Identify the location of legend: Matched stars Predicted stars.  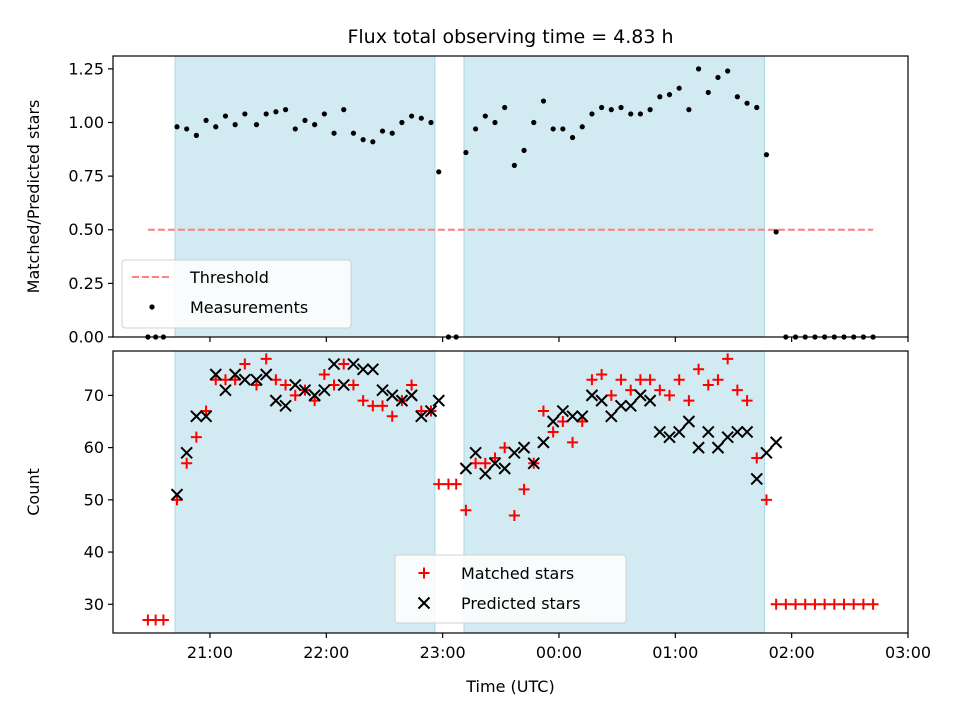
(510, 589).